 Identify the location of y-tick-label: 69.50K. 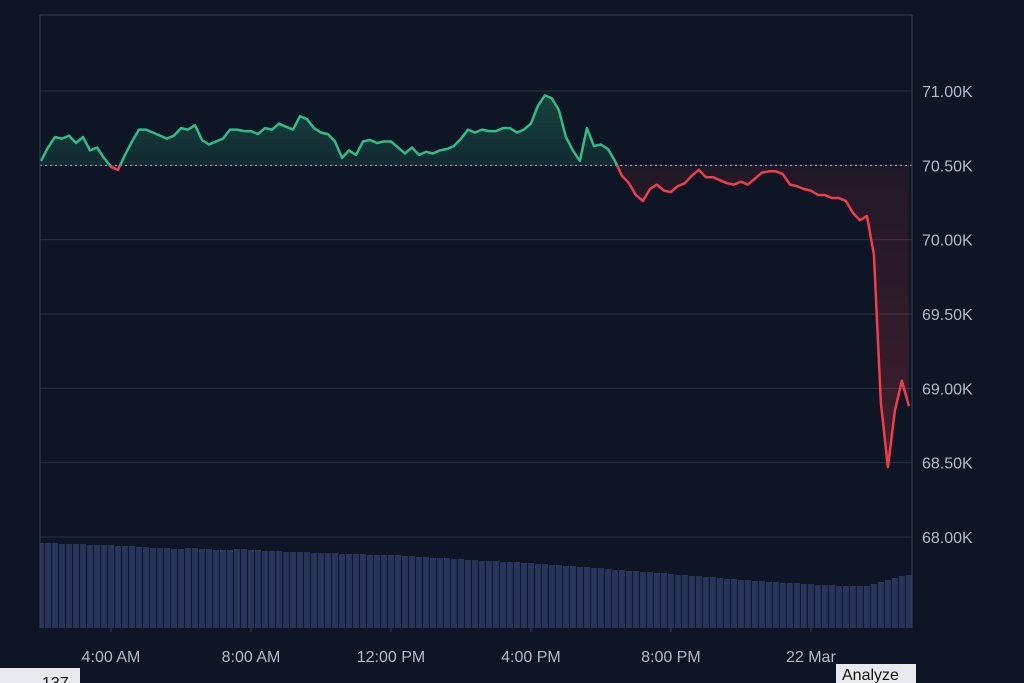
(947, 315).